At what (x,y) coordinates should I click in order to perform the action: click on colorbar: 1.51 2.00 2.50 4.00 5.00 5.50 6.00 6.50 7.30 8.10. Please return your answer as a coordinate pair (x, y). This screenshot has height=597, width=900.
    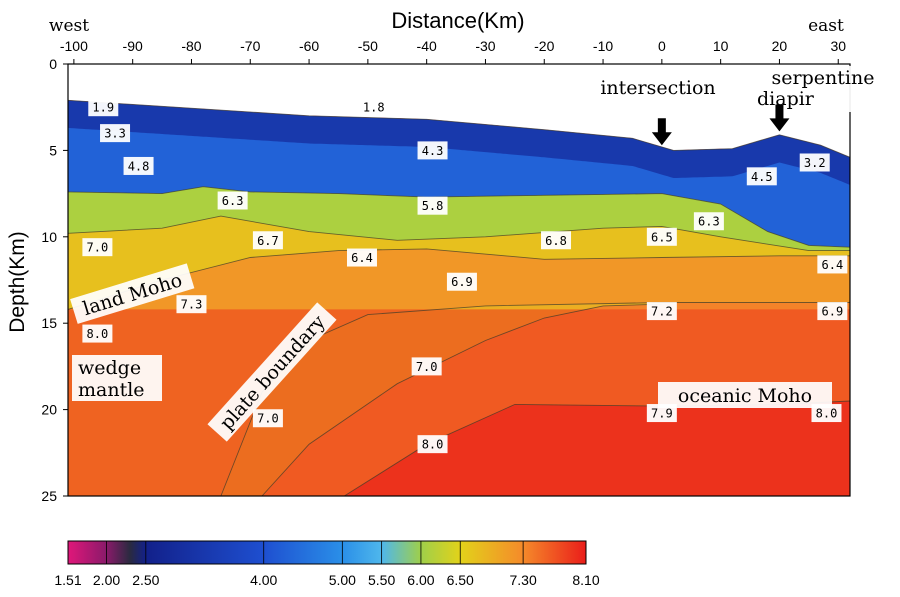
    Looking at the image, I should click on (327, 564).